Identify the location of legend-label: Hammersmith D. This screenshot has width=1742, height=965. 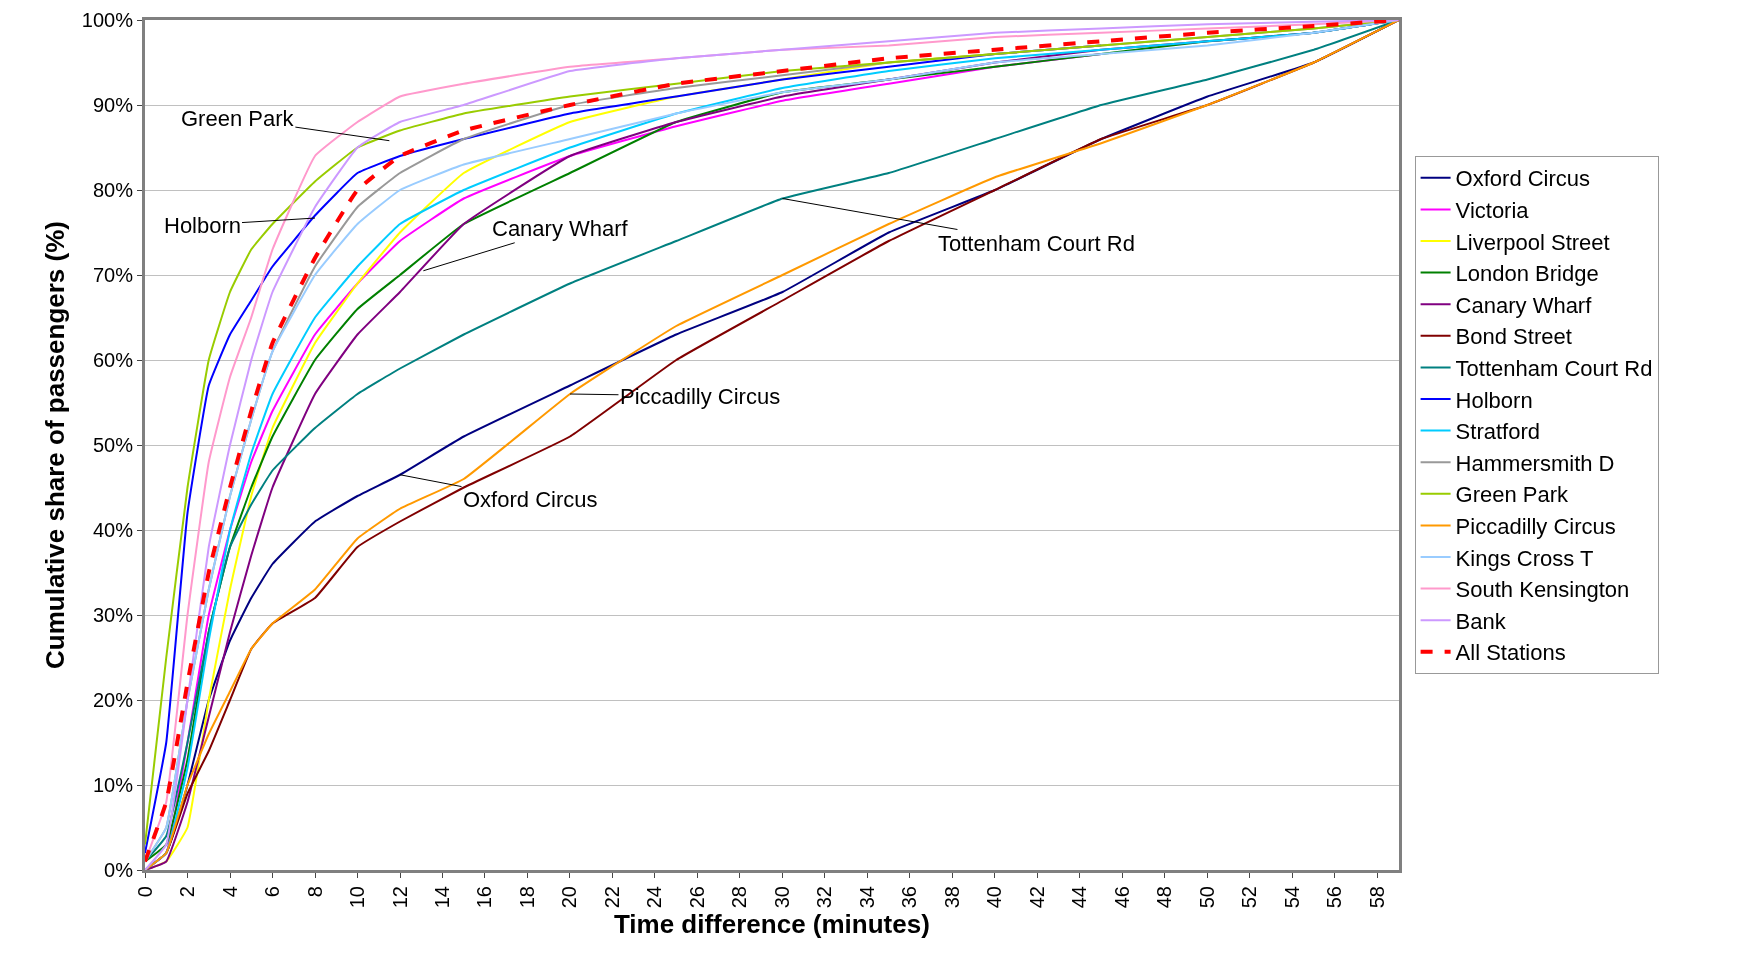
(1535, 463).